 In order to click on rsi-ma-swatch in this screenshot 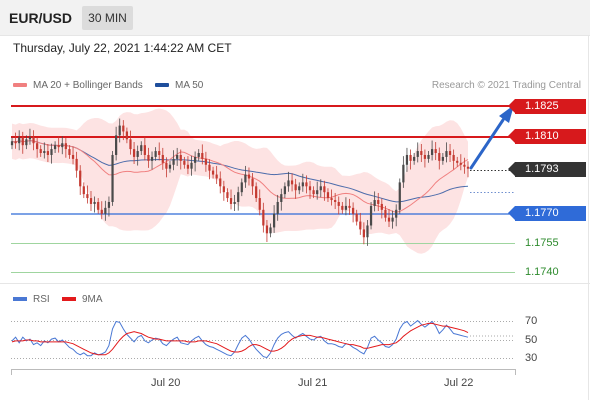, I will do `click(69, 299)`.